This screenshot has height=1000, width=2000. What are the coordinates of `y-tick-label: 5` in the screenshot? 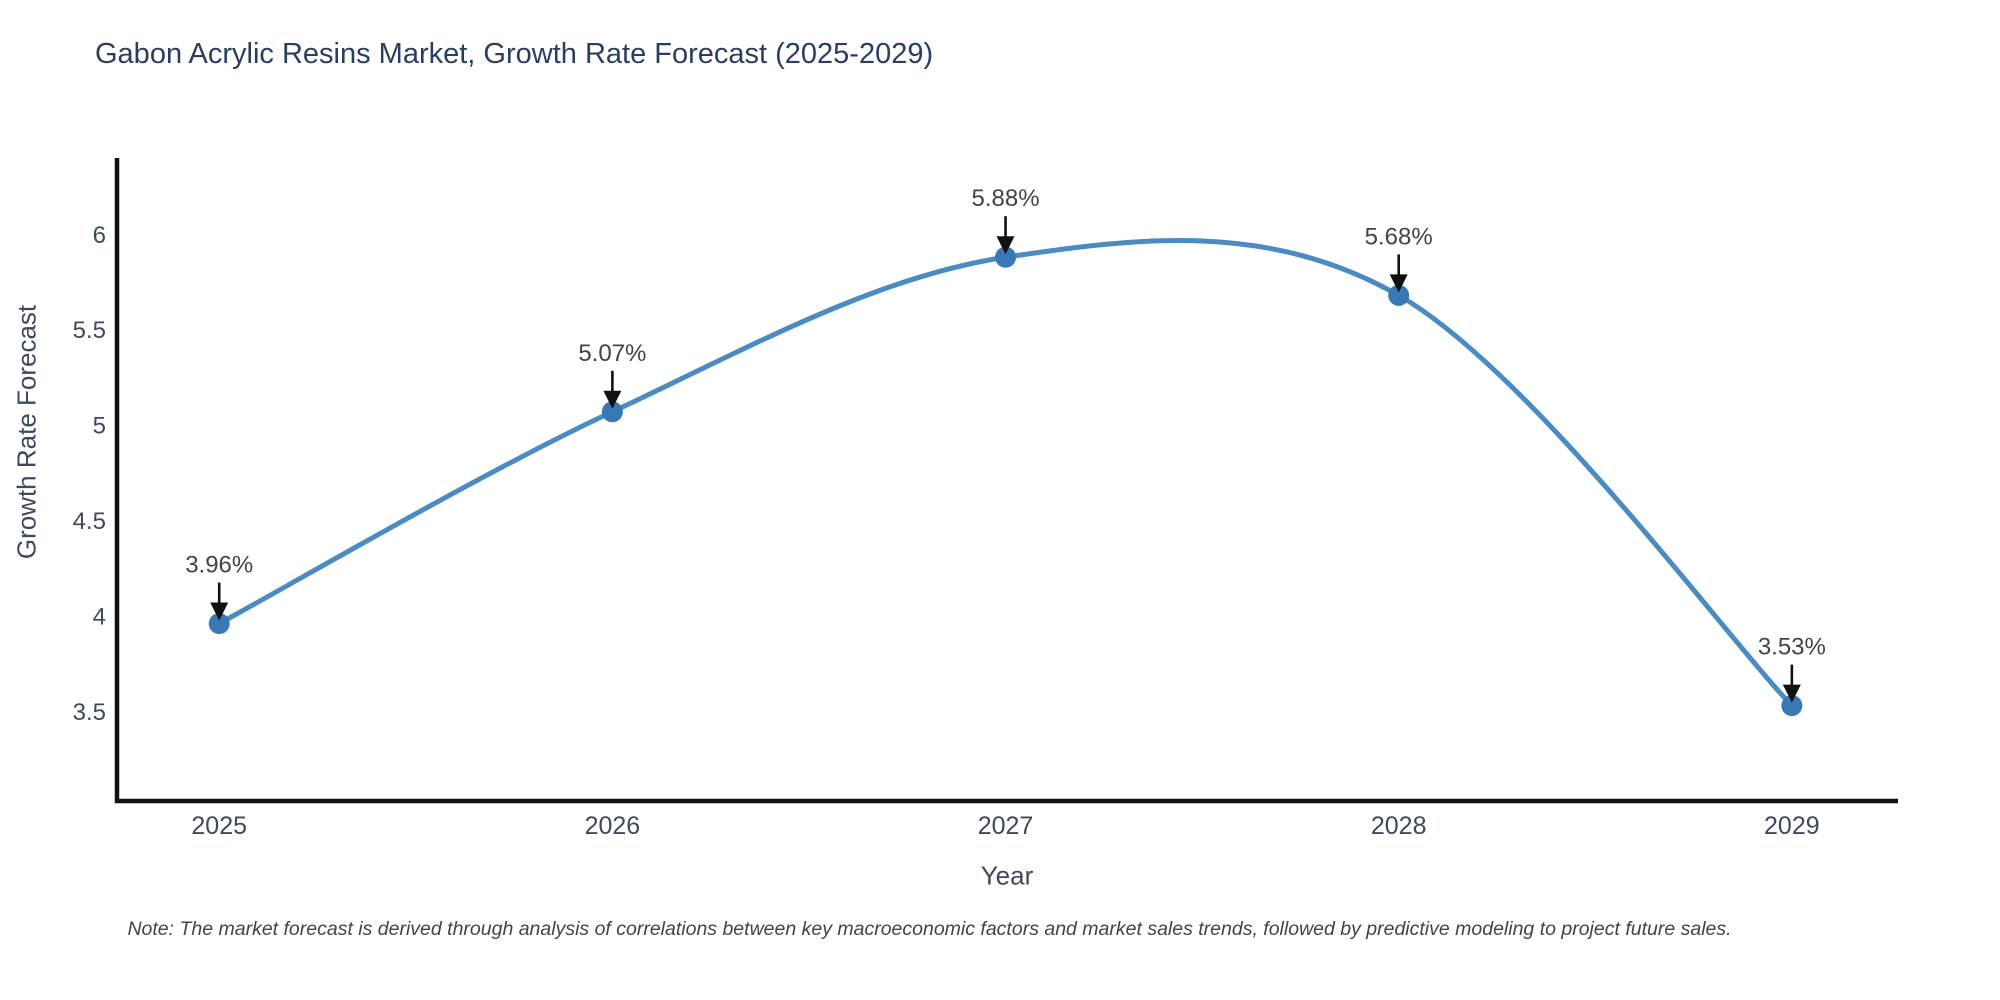 It's located at (99, 426).